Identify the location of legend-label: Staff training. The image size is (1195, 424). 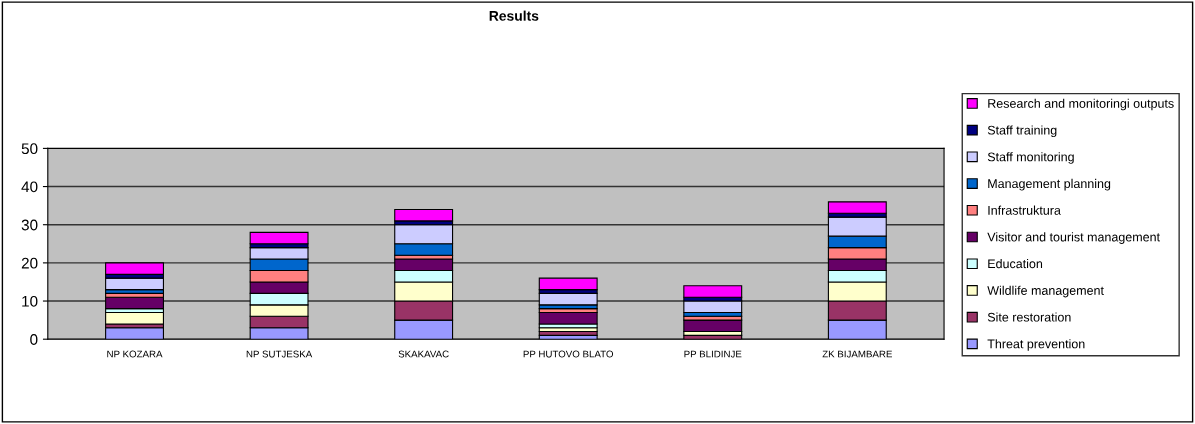
(1022, 131).